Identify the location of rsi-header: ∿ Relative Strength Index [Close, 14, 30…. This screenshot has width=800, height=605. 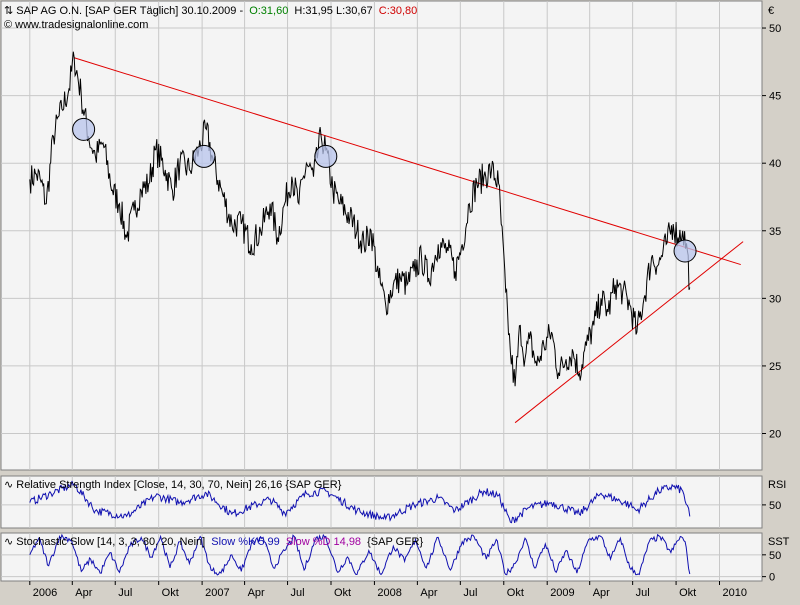
(173, 485).